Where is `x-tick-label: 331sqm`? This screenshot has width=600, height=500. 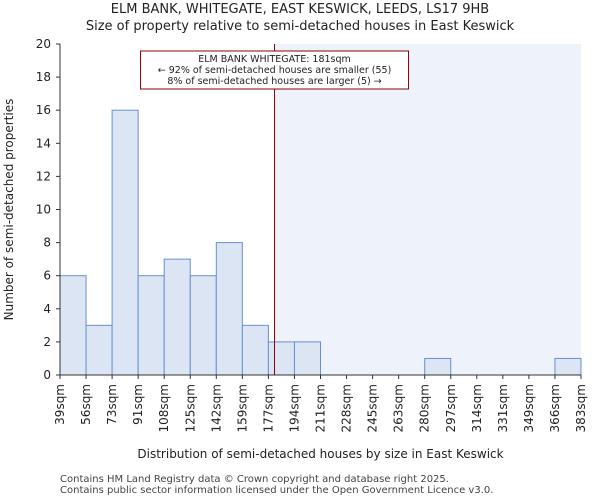 x-tick-label: 331sqm is located at coordinates (503, 408).